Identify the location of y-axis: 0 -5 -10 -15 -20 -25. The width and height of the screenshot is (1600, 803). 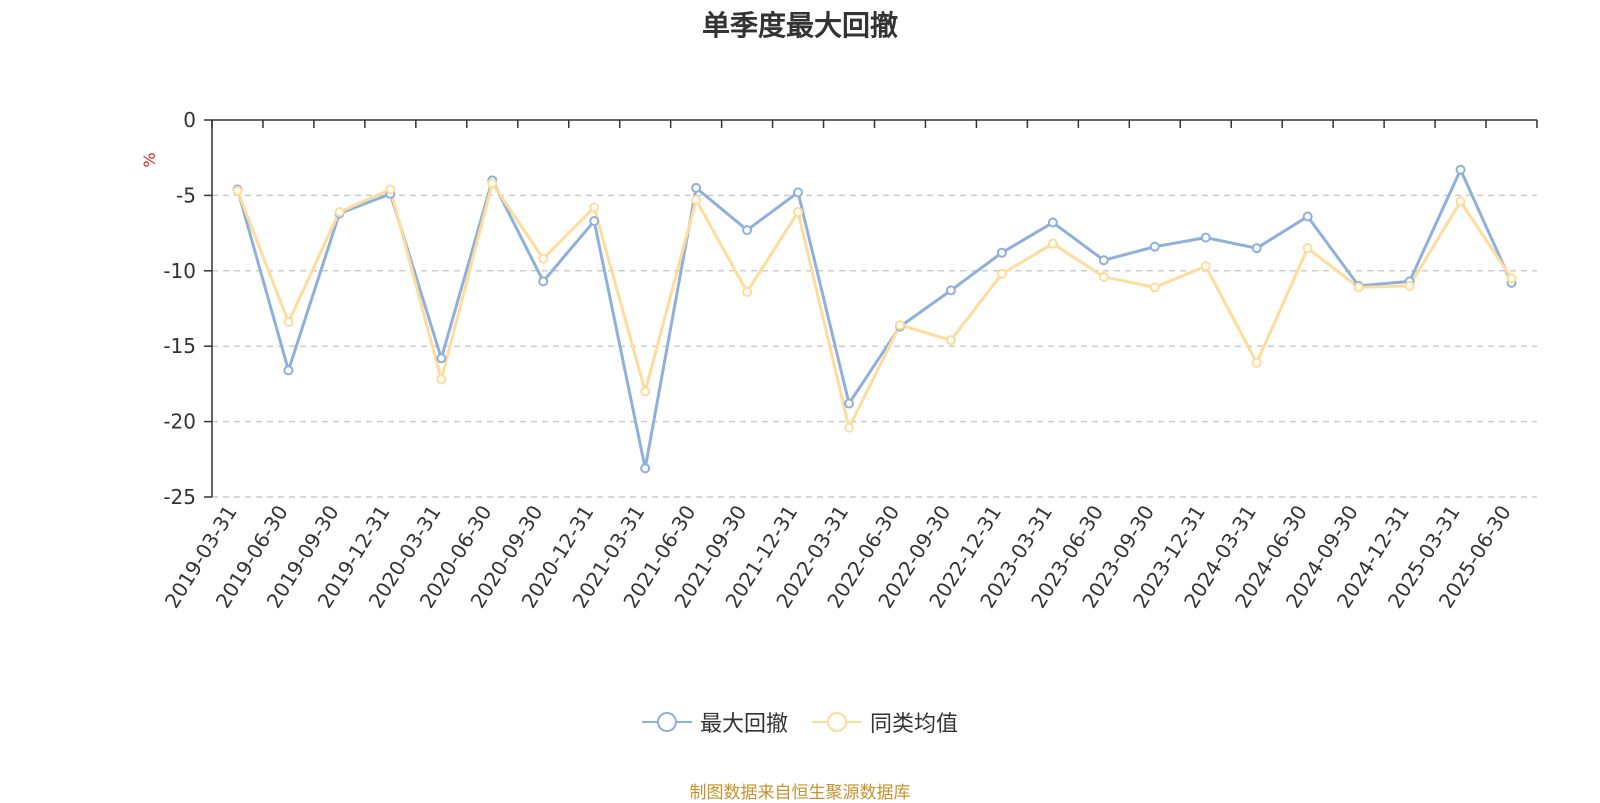
(188, 308).